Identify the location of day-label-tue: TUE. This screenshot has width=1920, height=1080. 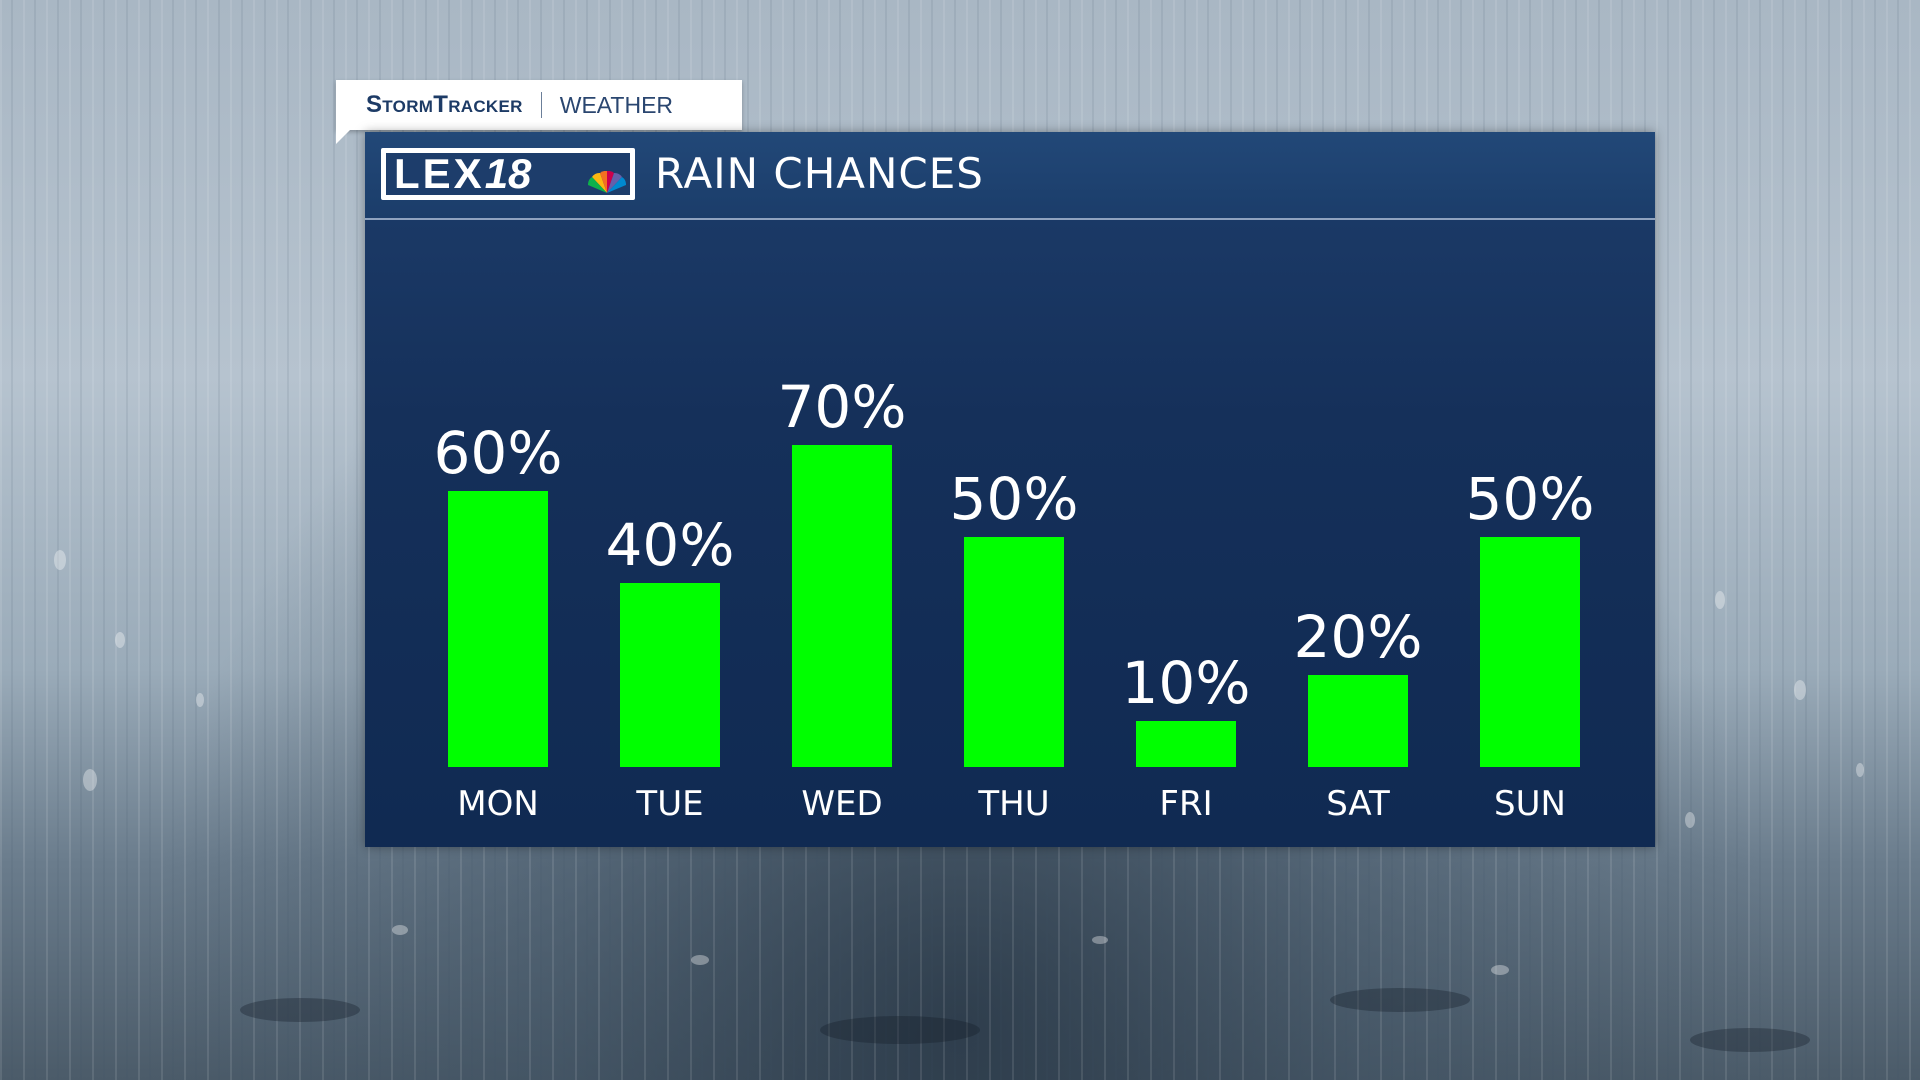
(669, 804).